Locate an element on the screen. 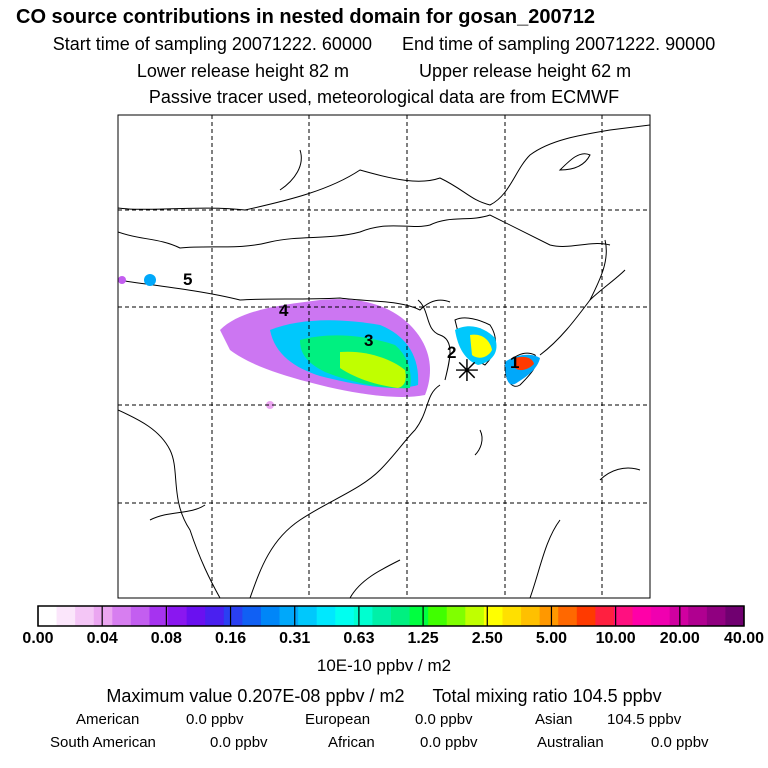 The height and width of the screenshot is (768, 768). colorbar-tick-label: 40.00 is located at coordinates (744, 638).